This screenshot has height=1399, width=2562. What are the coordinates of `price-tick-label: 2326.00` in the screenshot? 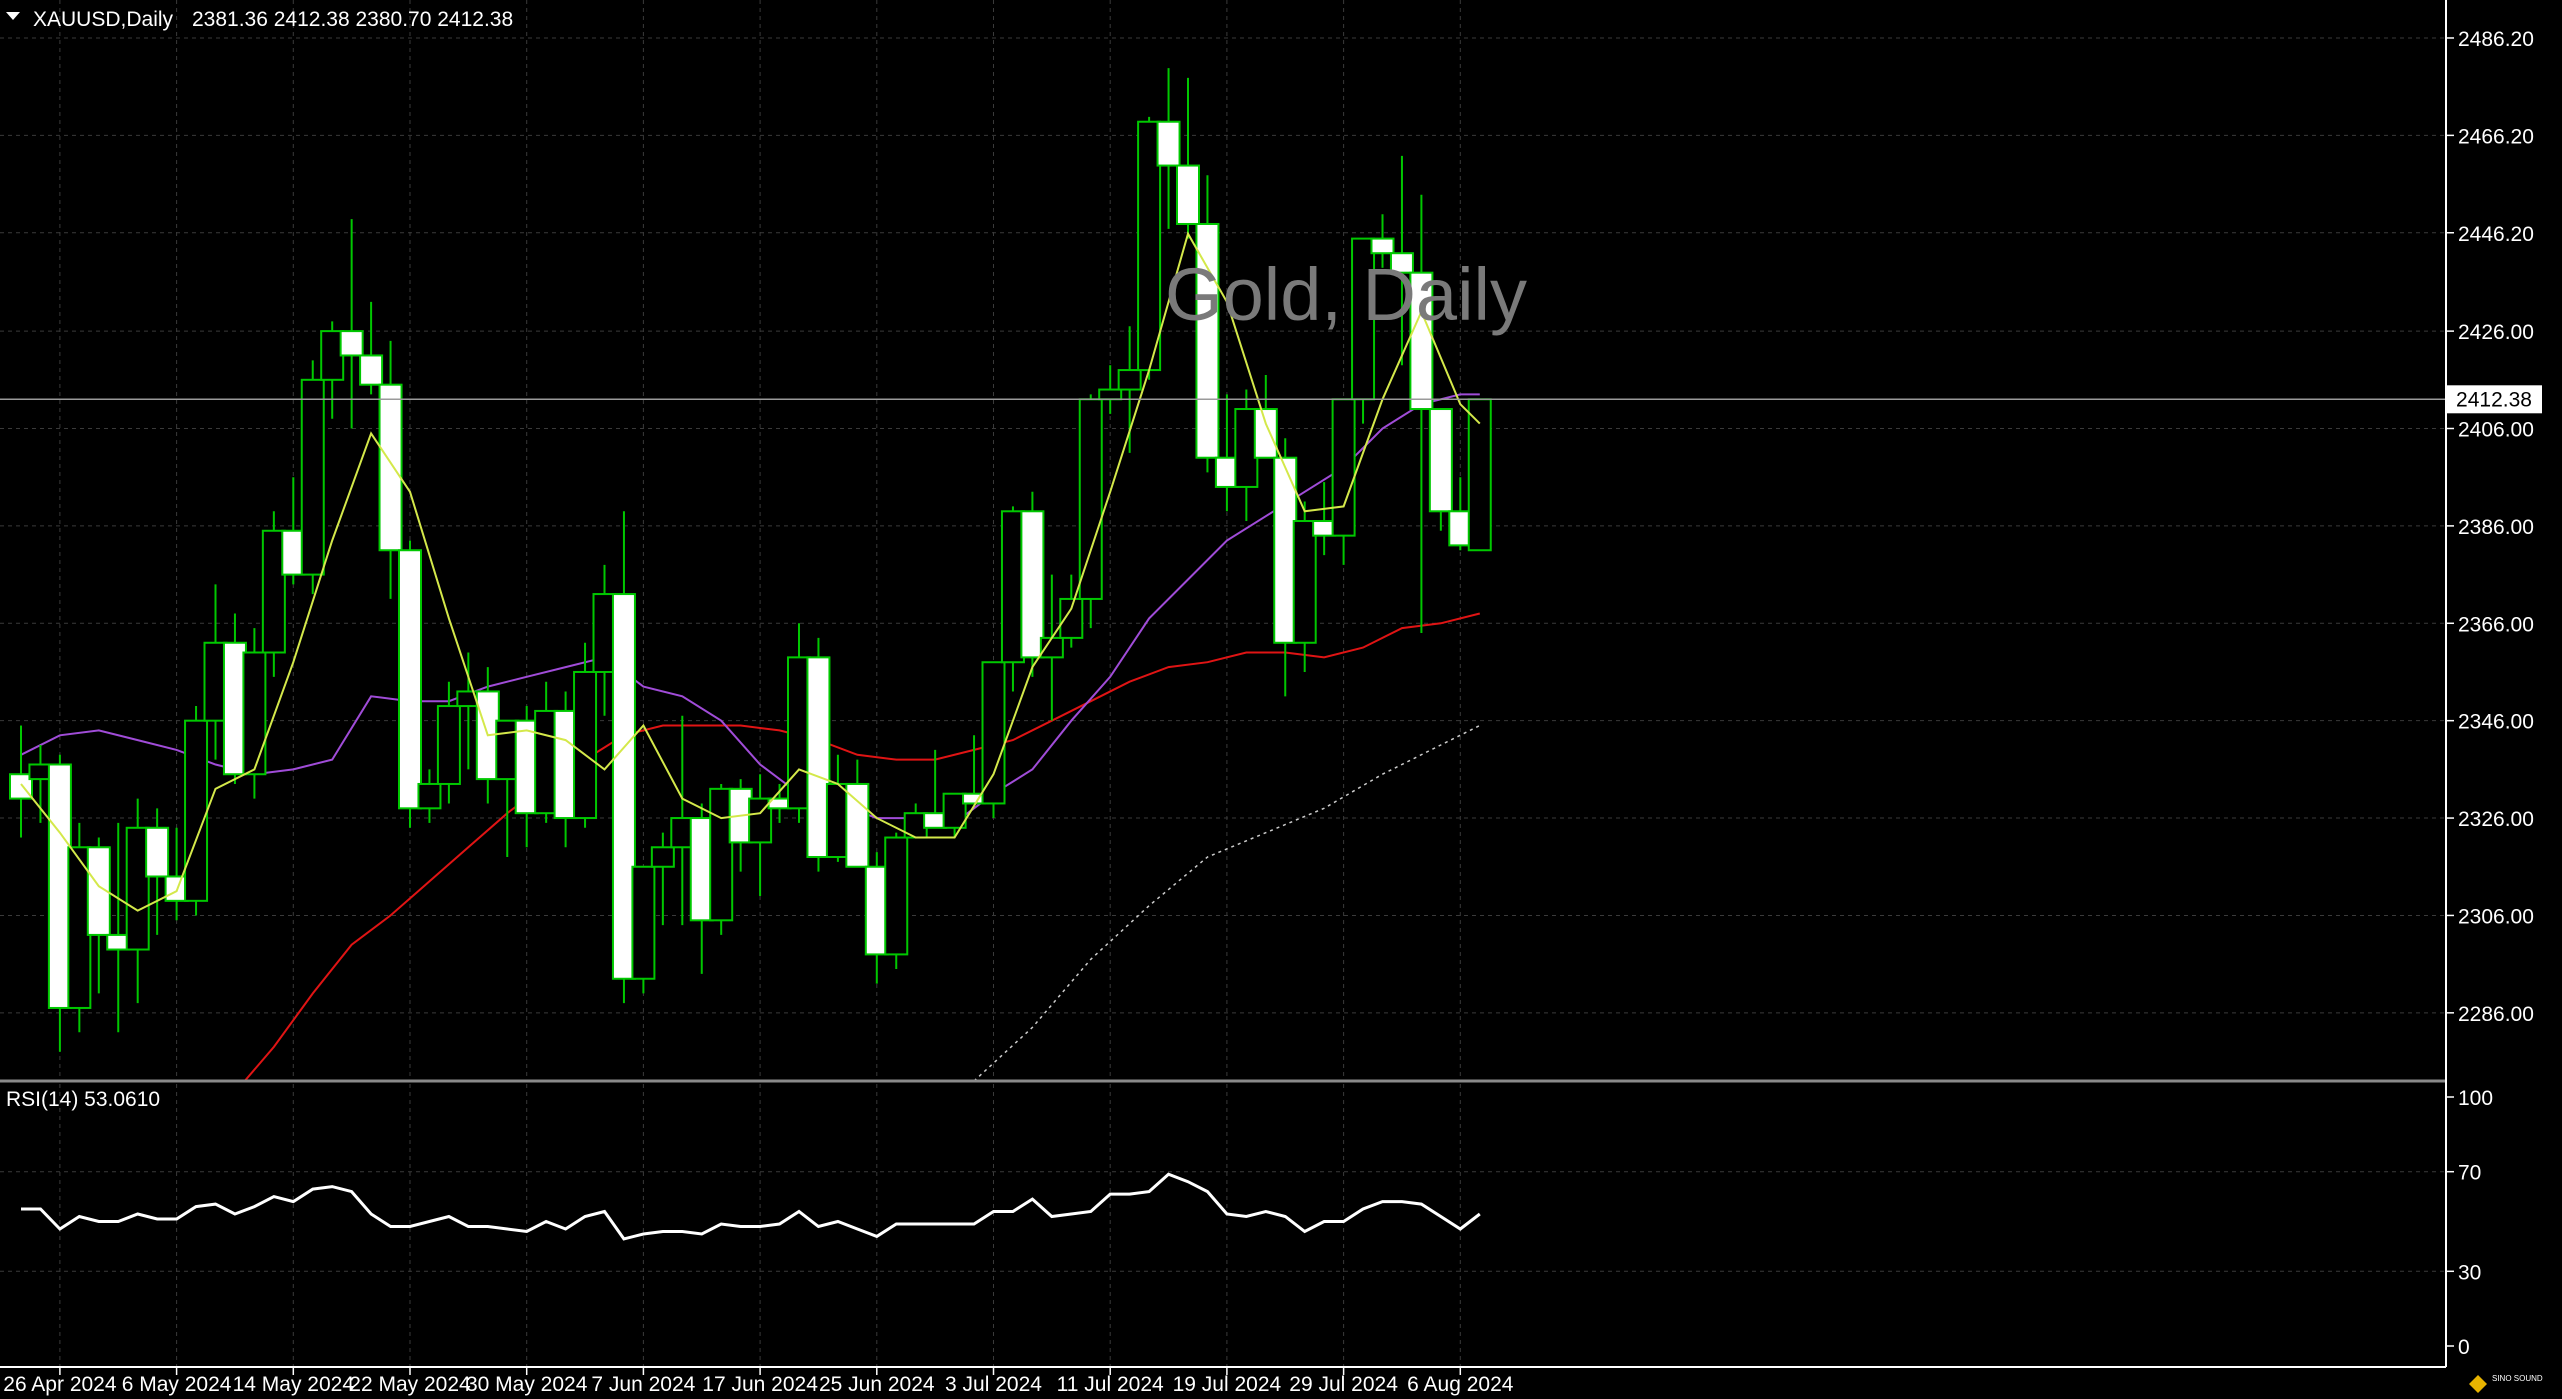 It's located at (2496, 819).